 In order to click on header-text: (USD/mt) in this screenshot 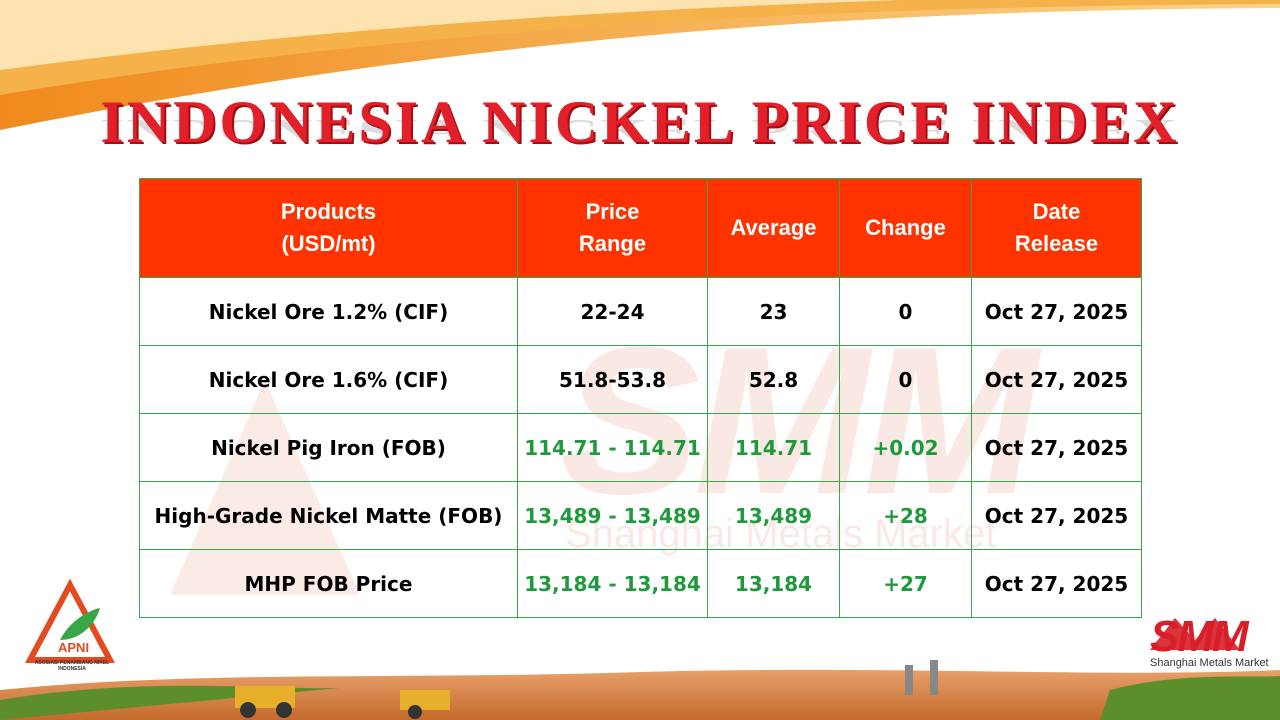, I will do `click(328, 243)`.